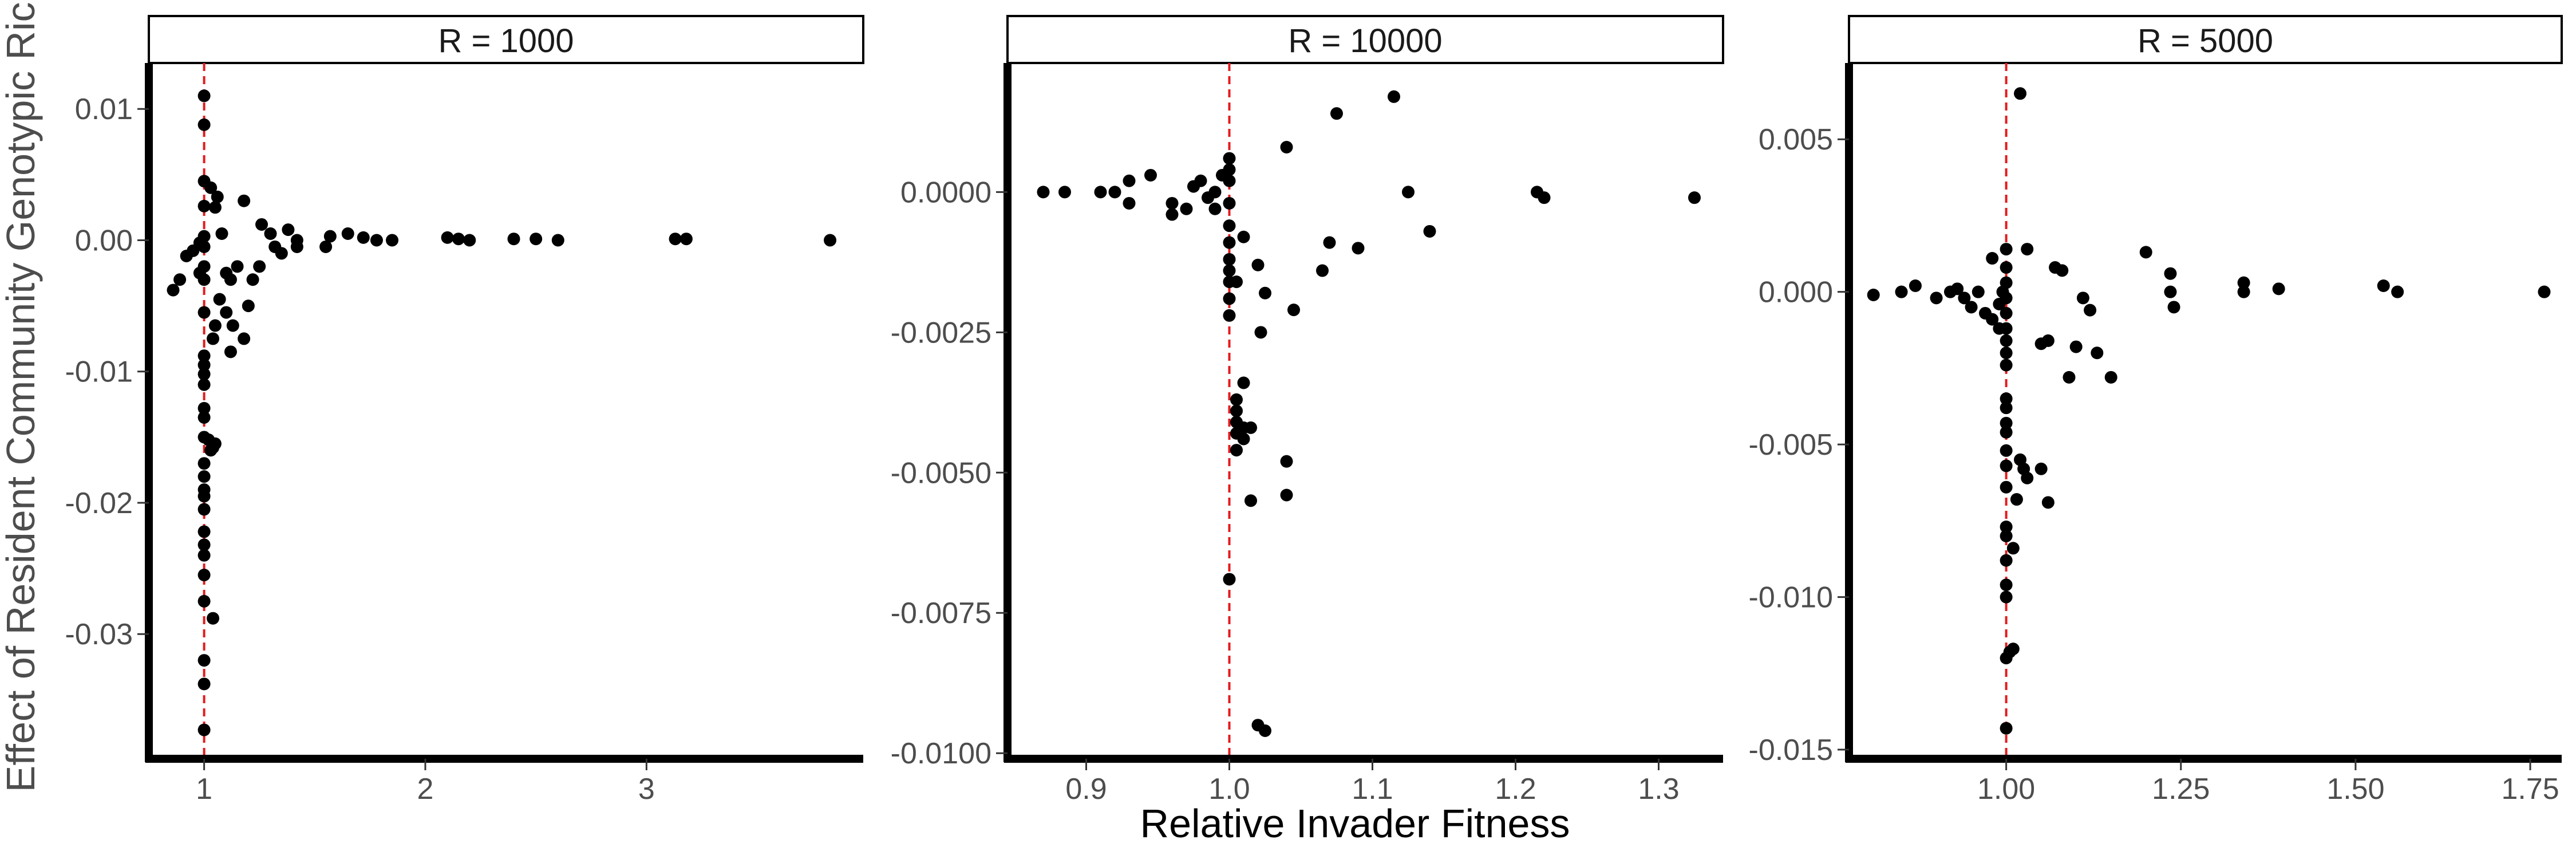 Image resolution: width=2576 pixels, height=859 pixels. Describe the element at coordinates (506, 39) in the screenshot. I see `facet-strip` at that location.